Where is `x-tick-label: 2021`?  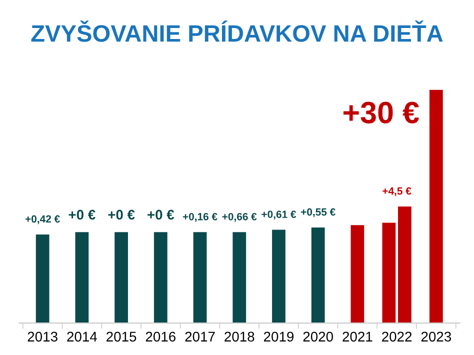 x-tick-label: 2021 is located at coordinates (357, 337).